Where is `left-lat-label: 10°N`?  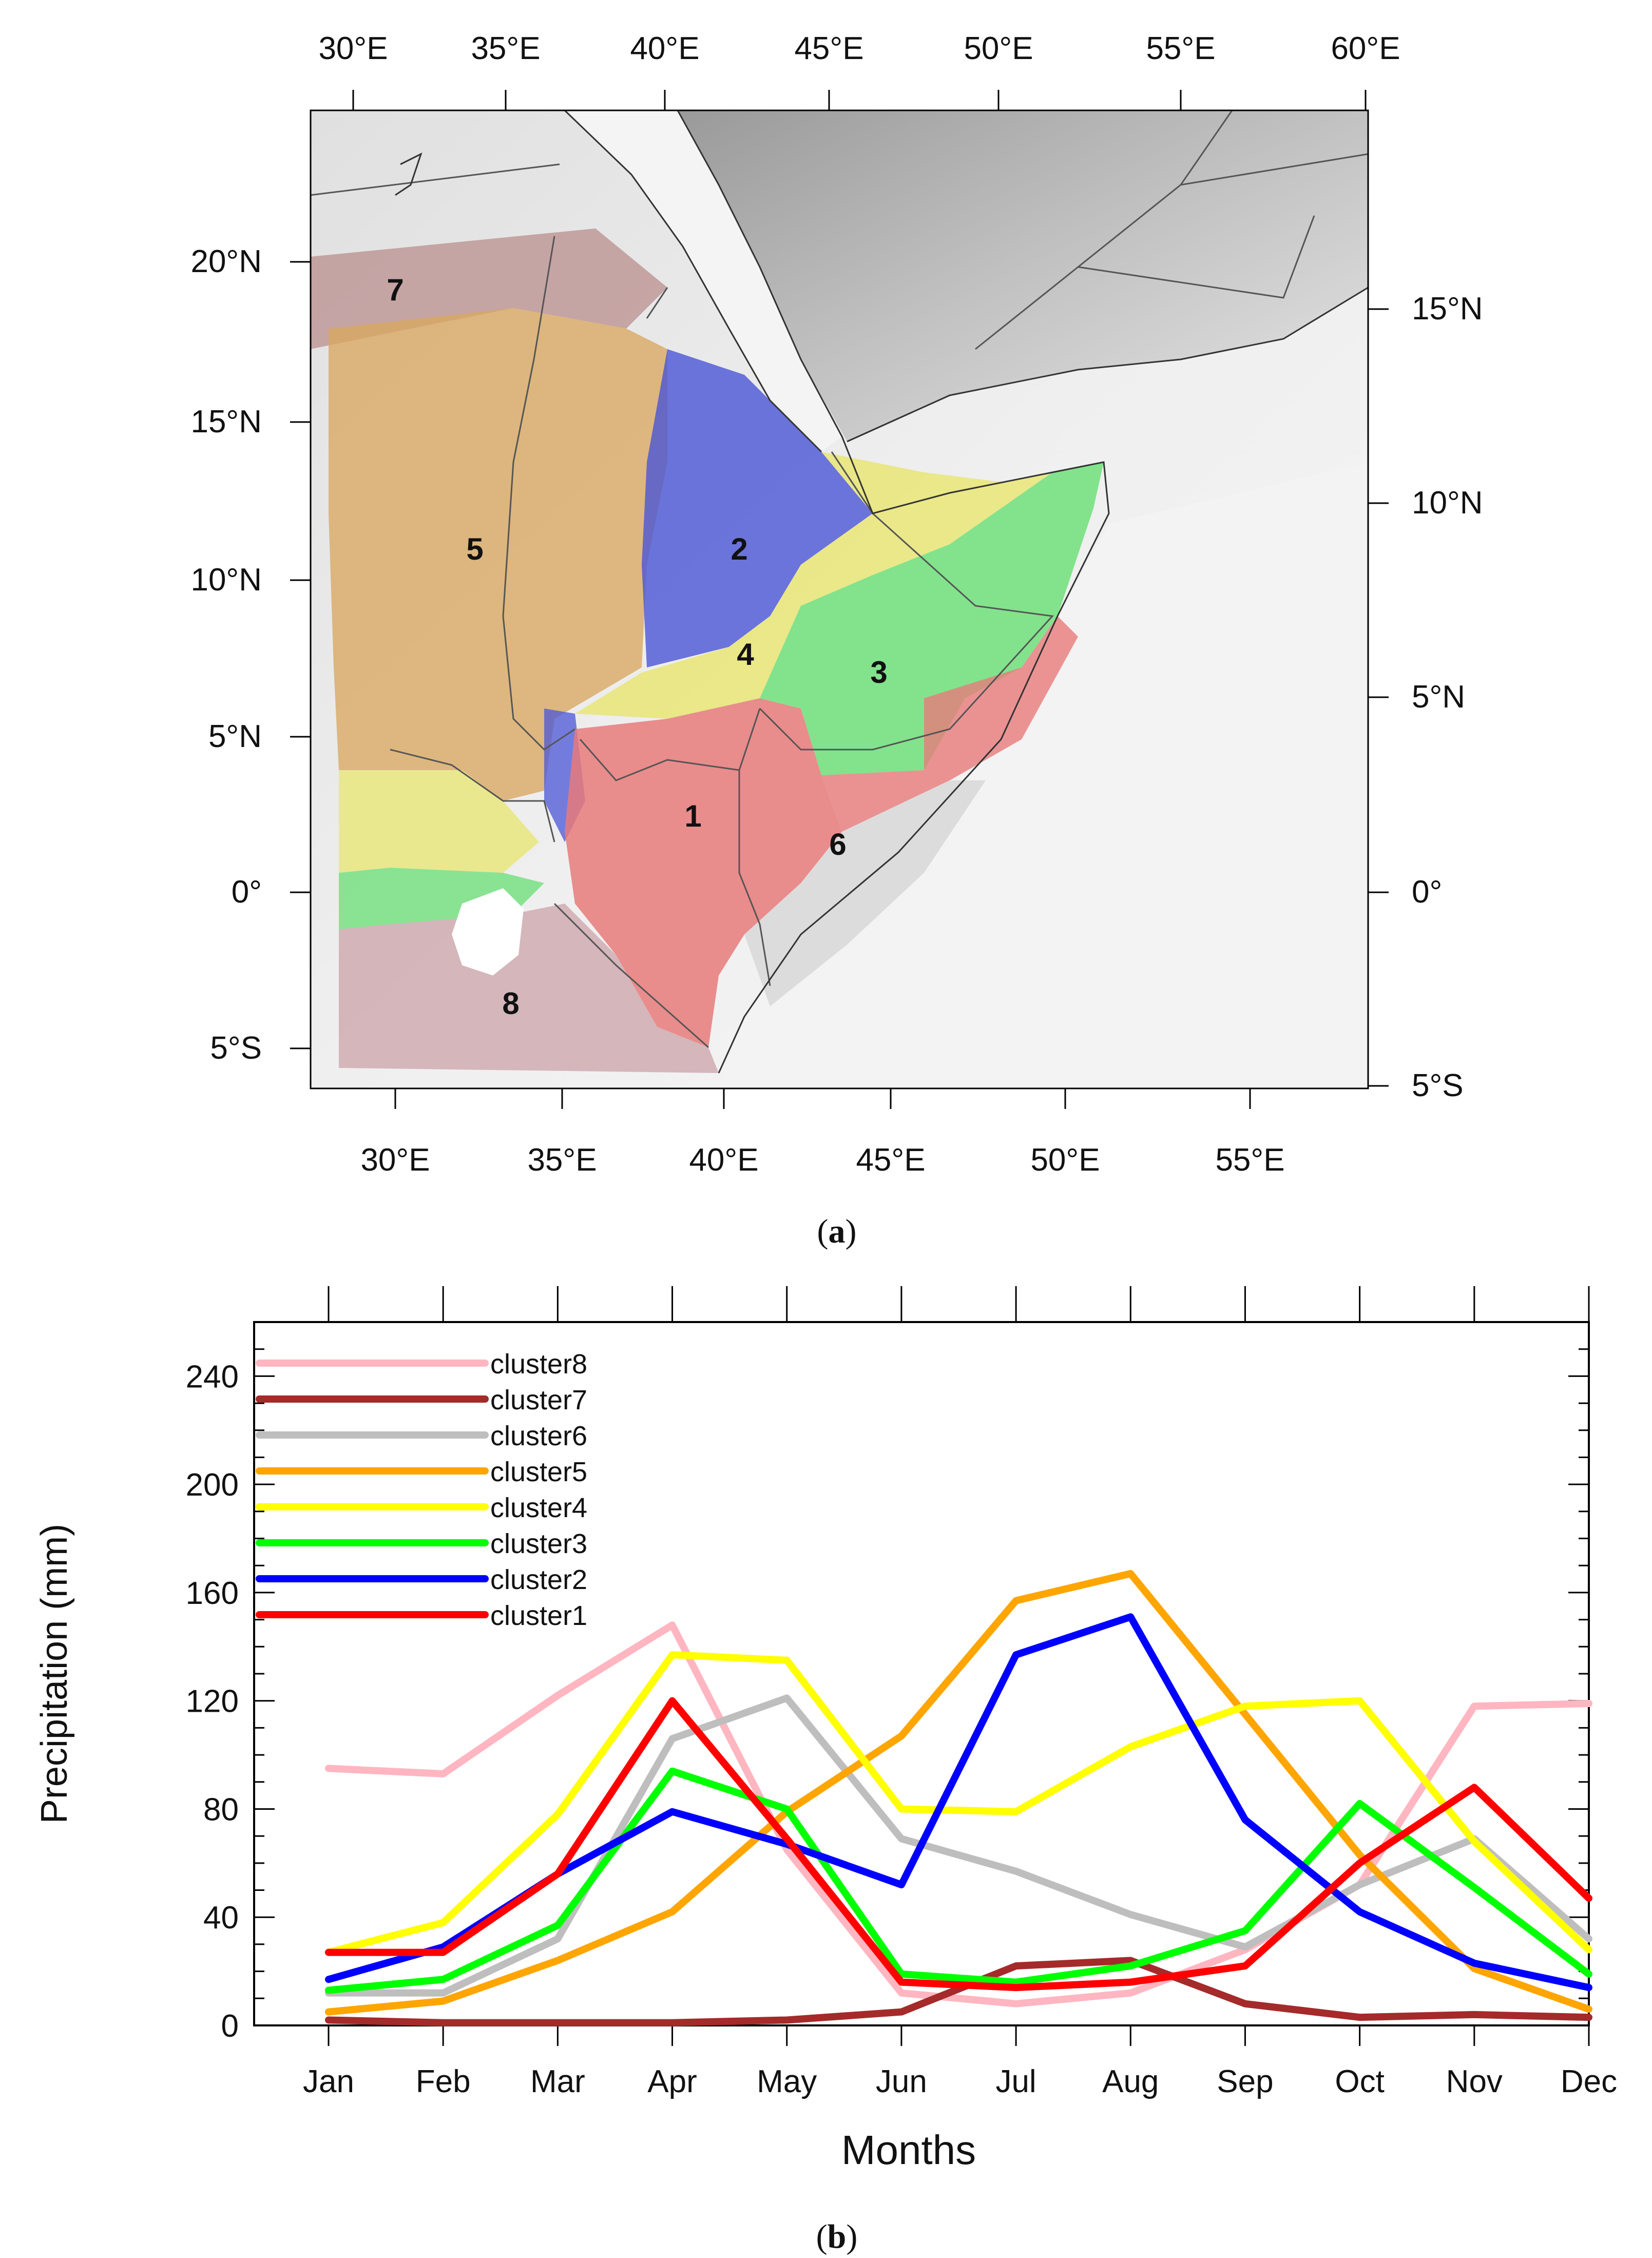 left-lat-label: 10°N is located at coordinates (226, 580).